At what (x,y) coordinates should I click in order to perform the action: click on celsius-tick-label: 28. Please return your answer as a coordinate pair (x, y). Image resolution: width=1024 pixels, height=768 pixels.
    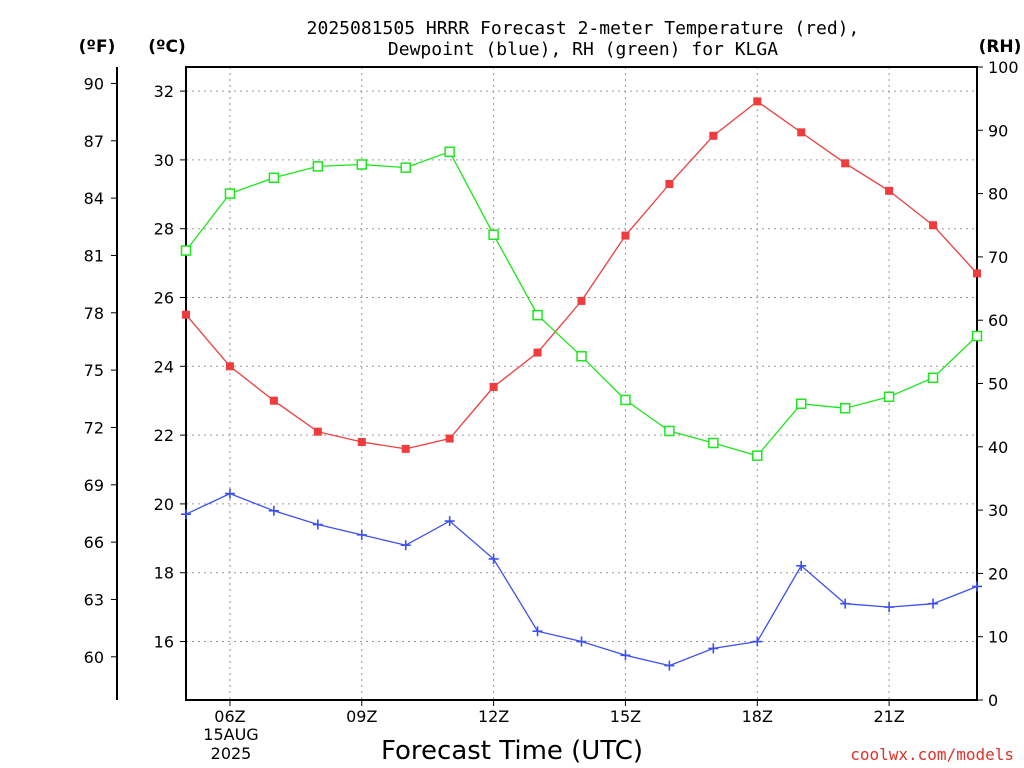
    Looking at the image, I should click on (164, 229).